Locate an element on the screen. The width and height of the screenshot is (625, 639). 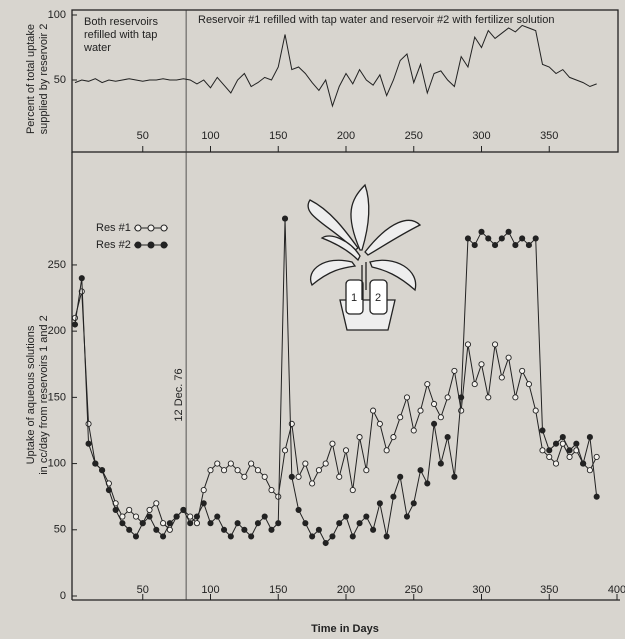
annotation: Both reservoirs refilled with tap water is located at coordinates (121, 35).